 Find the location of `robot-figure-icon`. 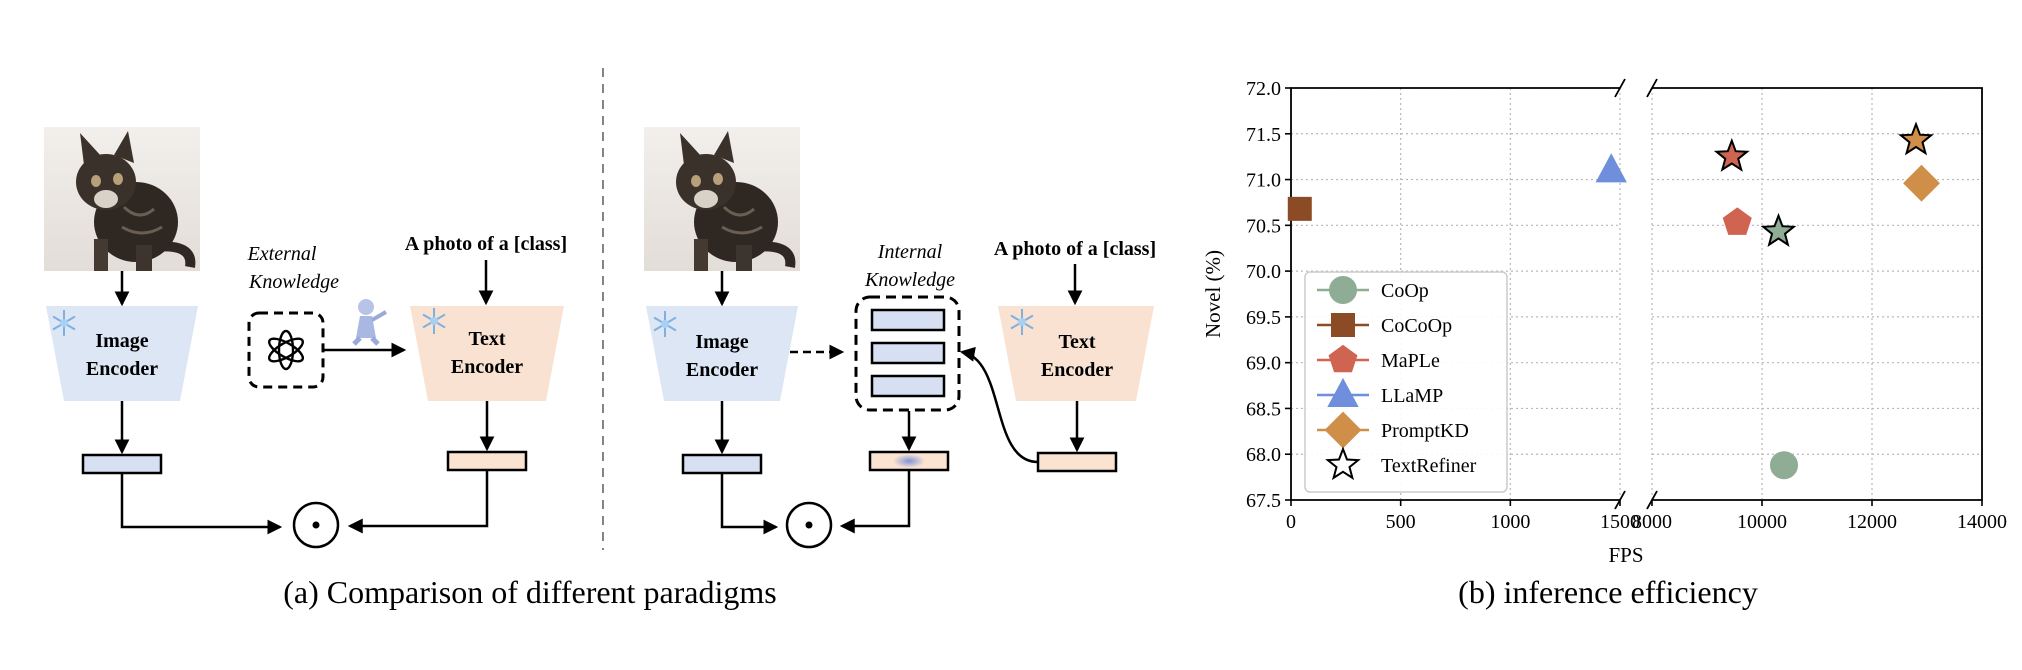

robot-figure-icon is located at coordinates (369, 322).